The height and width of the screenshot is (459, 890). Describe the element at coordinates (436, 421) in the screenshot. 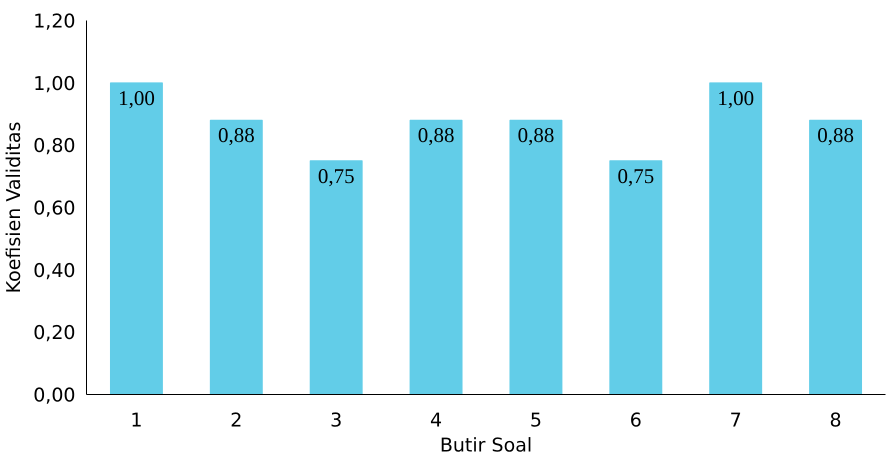

I see `x-tick-label: 4` at that location.